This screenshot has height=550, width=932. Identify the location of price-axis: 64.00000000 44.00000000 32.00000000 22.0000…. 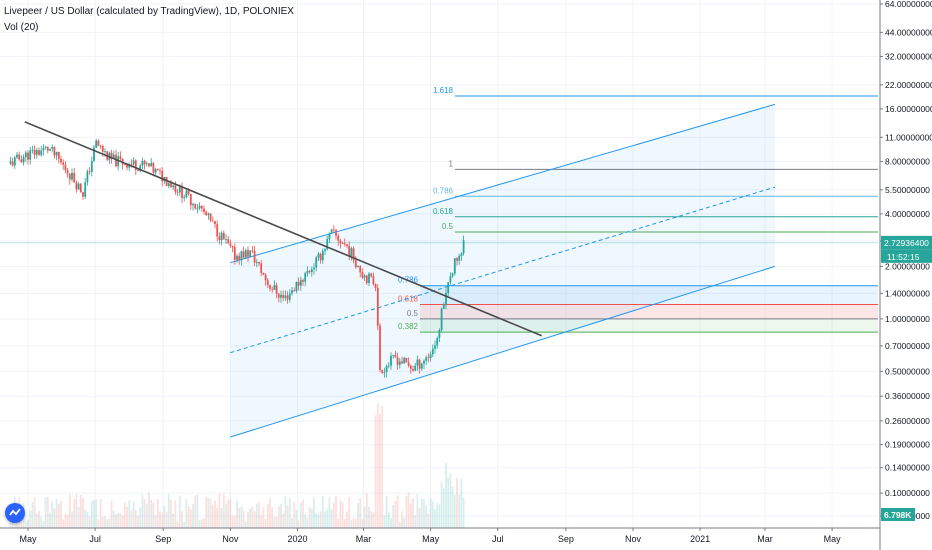
(905, 275).